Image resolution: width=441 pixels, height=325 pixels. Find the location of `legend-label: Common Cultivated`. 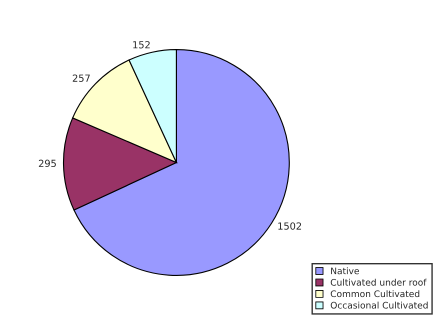

legend-label: Common Cultivated is located at coordinates (375, 294).